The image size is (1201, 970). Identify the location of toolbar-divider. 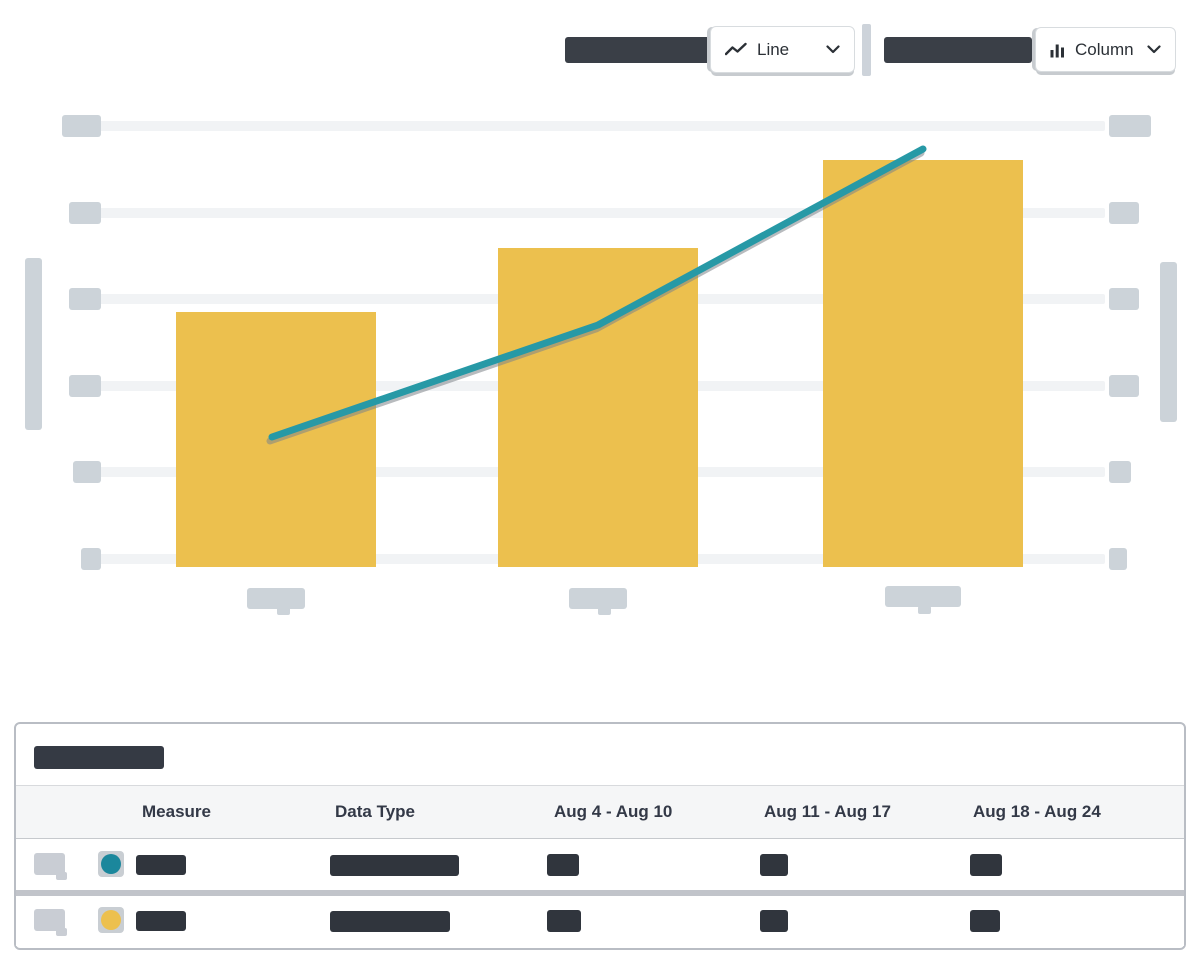
(866, 50).